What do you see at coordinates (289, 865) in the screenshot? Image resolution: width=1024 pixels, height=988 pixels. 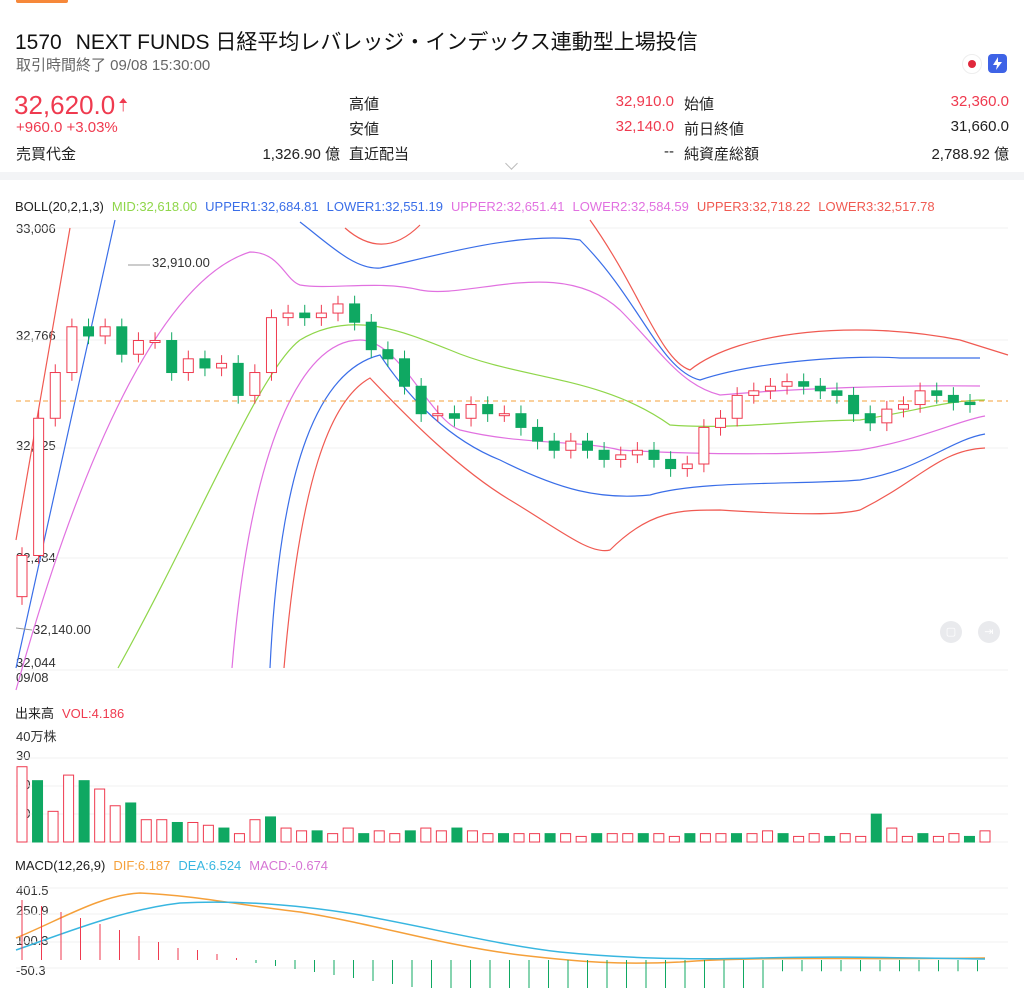 I see `macd-value: MACD:-0.674` at bounding box center [289, 865].